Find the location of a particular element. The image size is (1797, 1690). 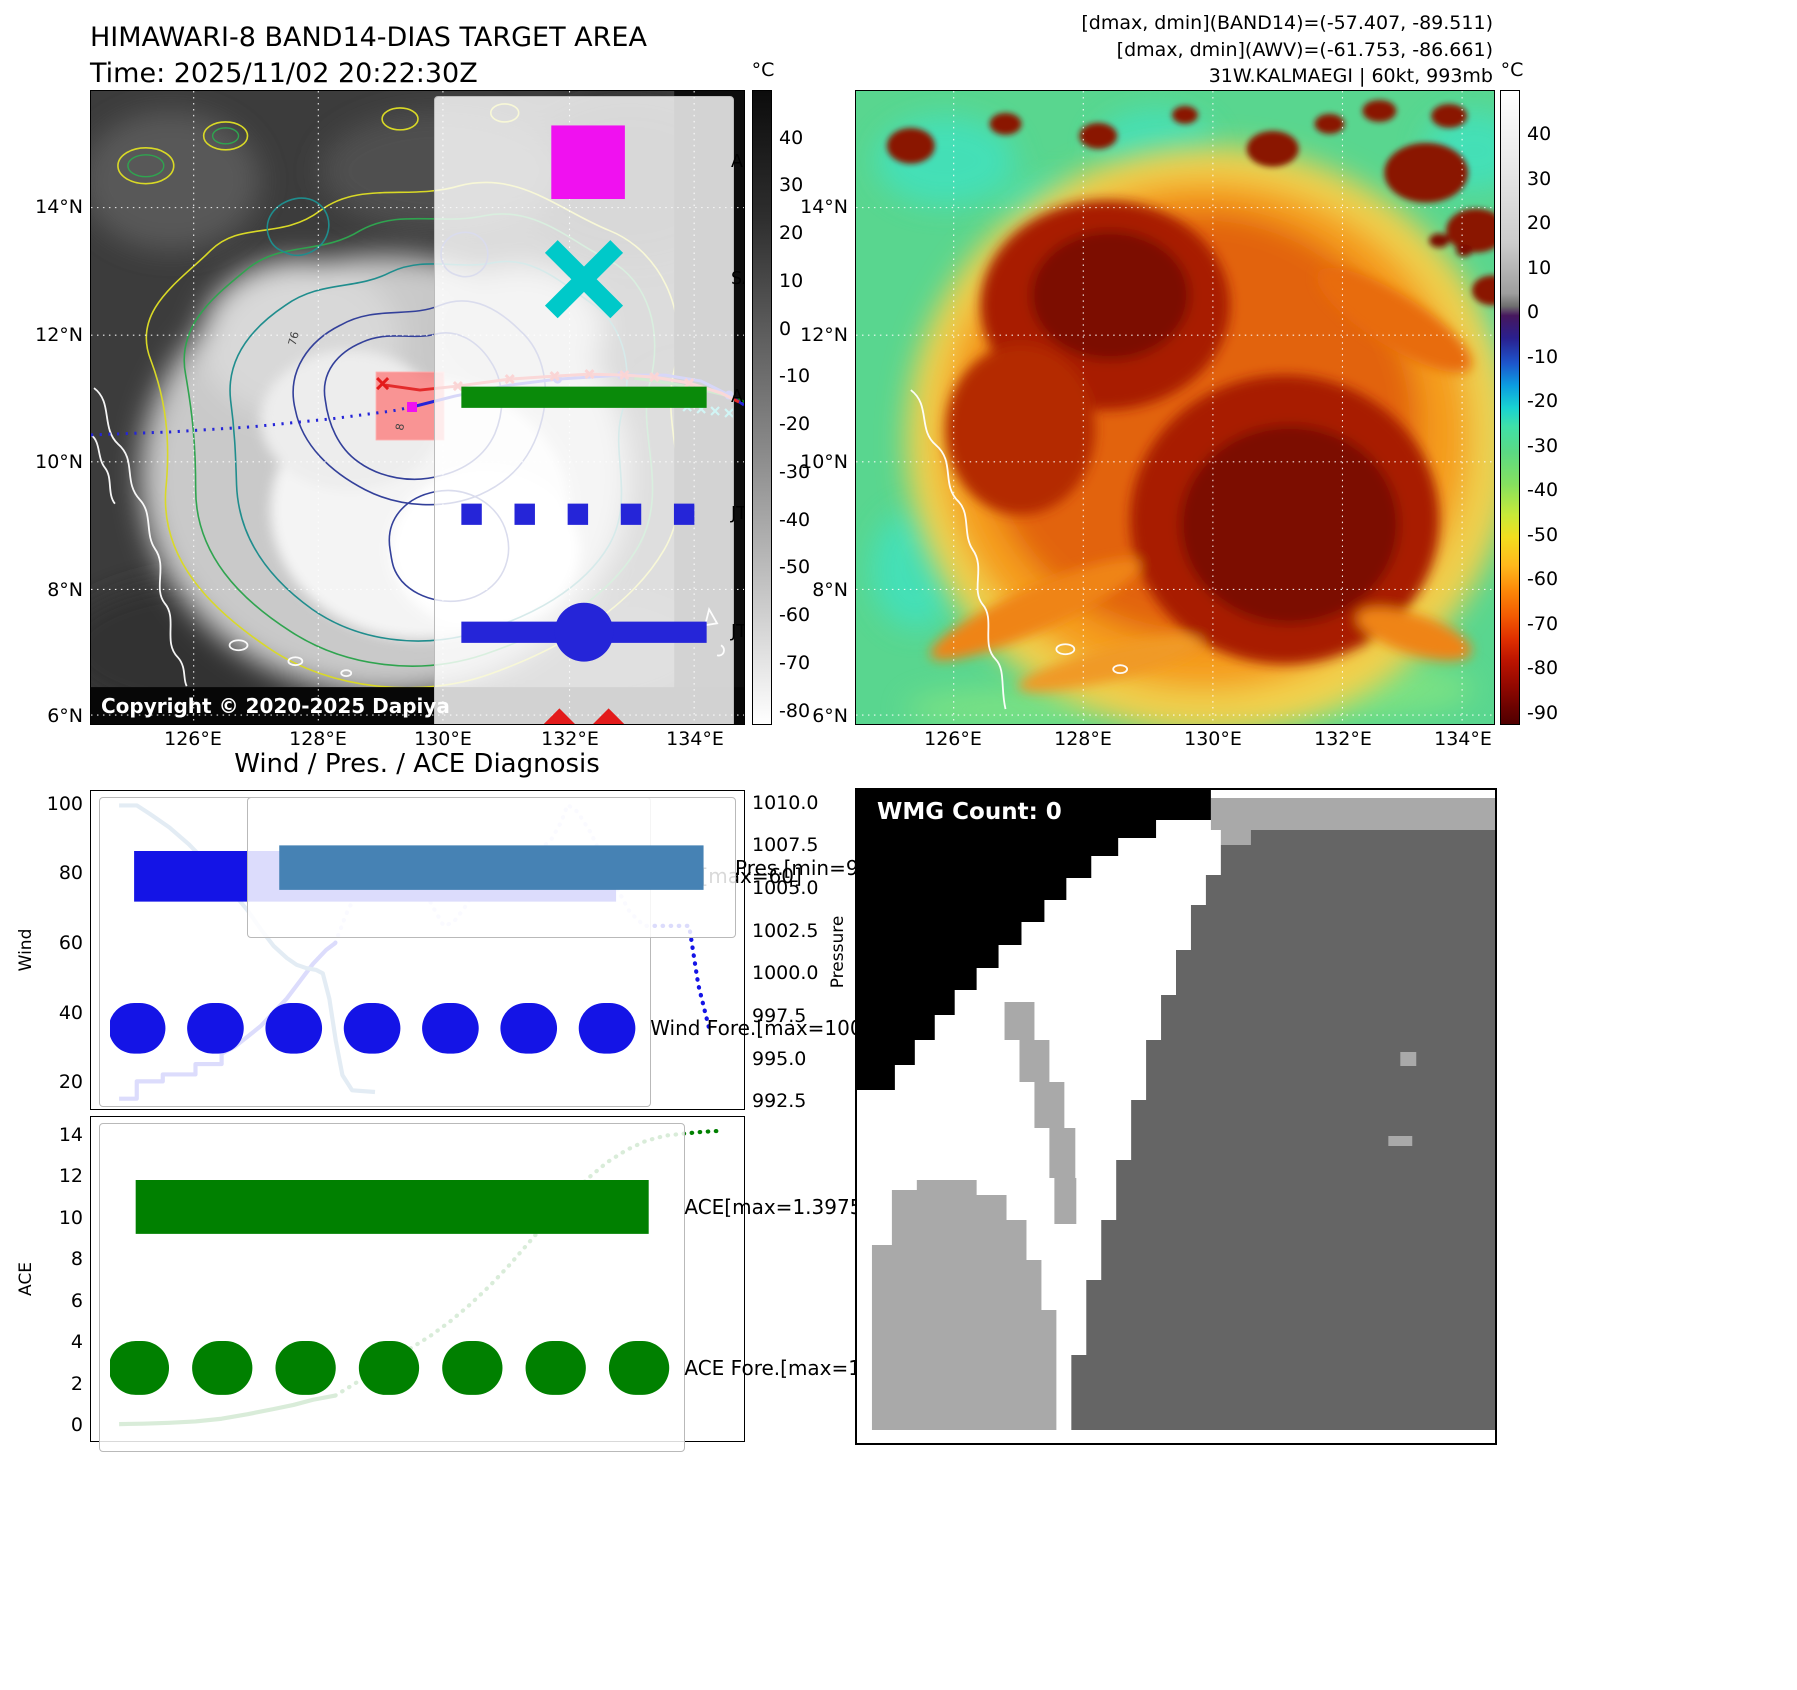

legend-label: Wind Fore.[max=100] is located at coordinates (760, 1027).